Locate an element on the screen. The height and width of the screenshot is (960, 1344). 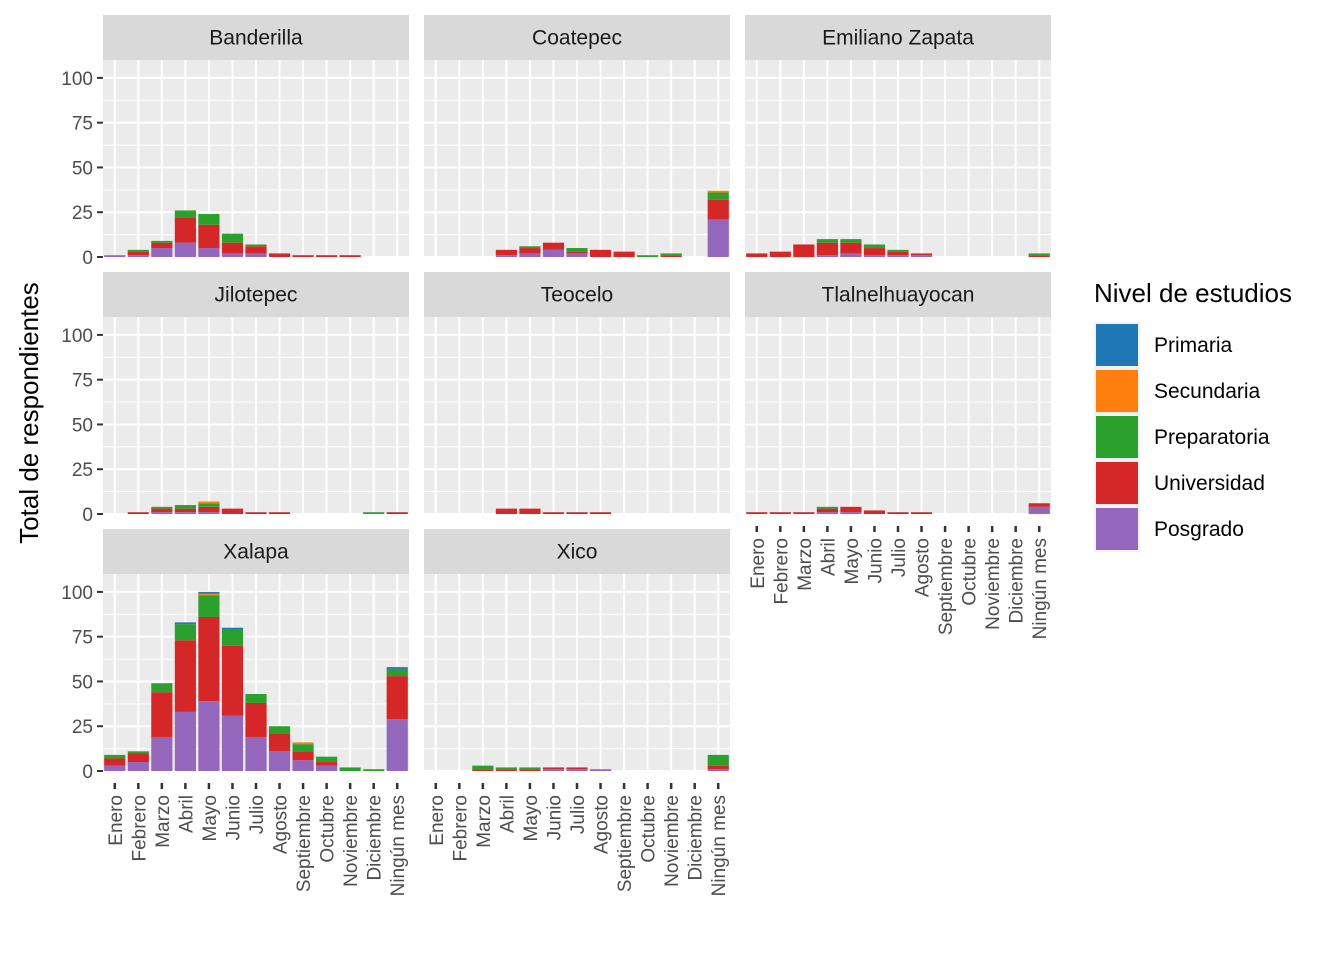
bar-preparatoria-mayo is located at coordinates (209, 606).